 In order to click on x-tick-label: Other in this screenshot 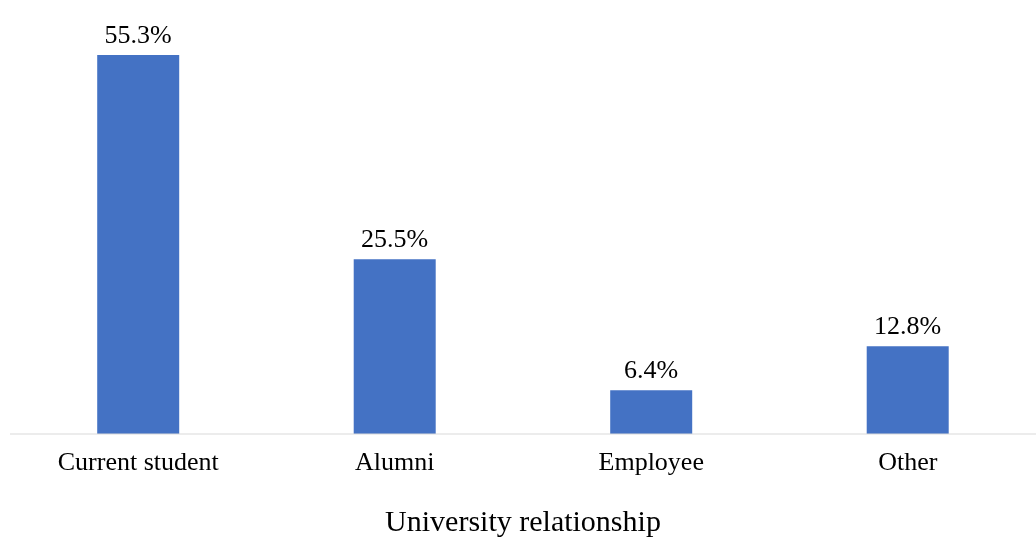, I will do `click(908, 462)`.